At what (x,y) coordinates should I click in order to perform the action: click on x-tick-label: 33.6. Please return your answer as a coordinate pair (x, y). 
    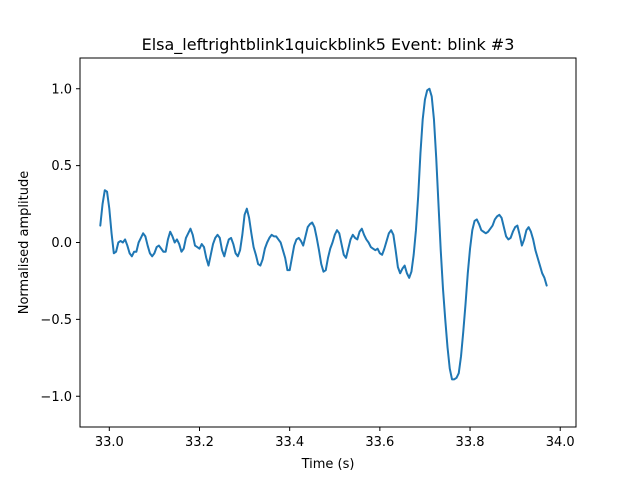
    Looking at the image, I should click on (379, 442).